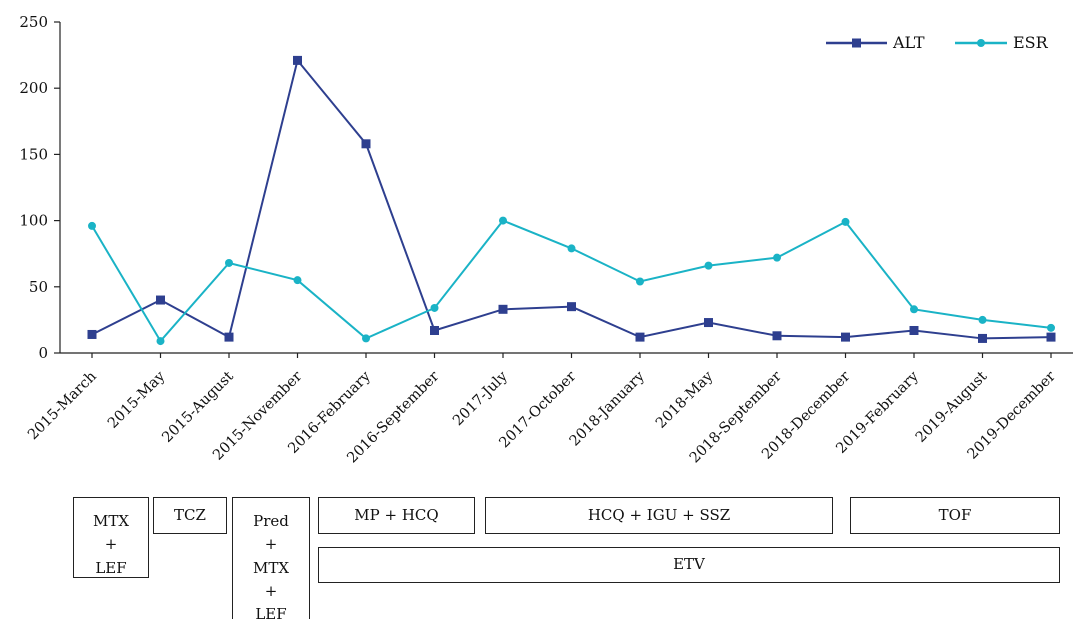 This screenshot has height=626, width=1077. I want to click on y-tick-label: 200, so click(33, 88).